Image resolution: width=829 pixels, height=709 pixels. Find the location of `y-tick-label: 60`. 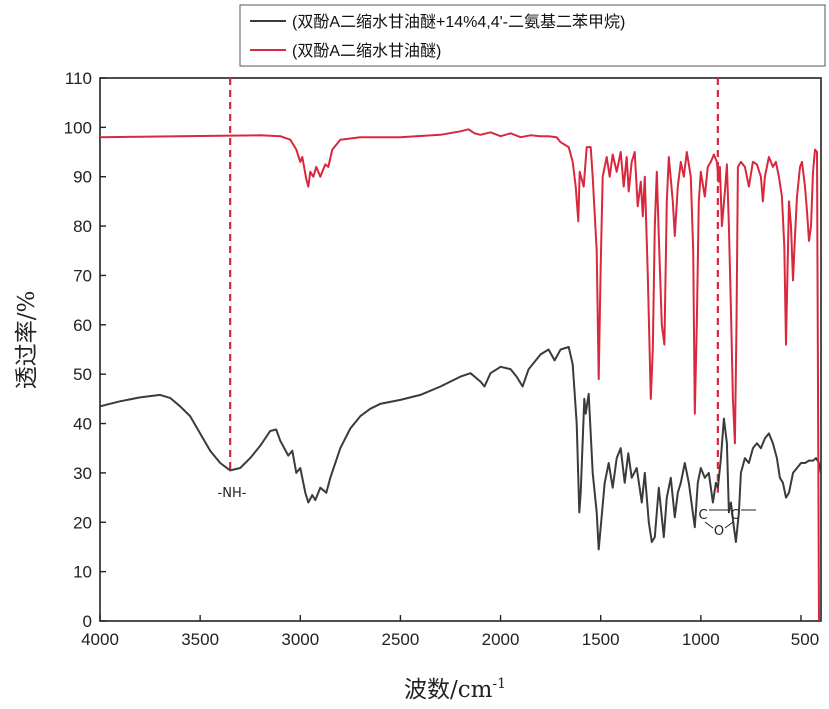

y-tick-label: 60 is located at coordinates (82, 325).